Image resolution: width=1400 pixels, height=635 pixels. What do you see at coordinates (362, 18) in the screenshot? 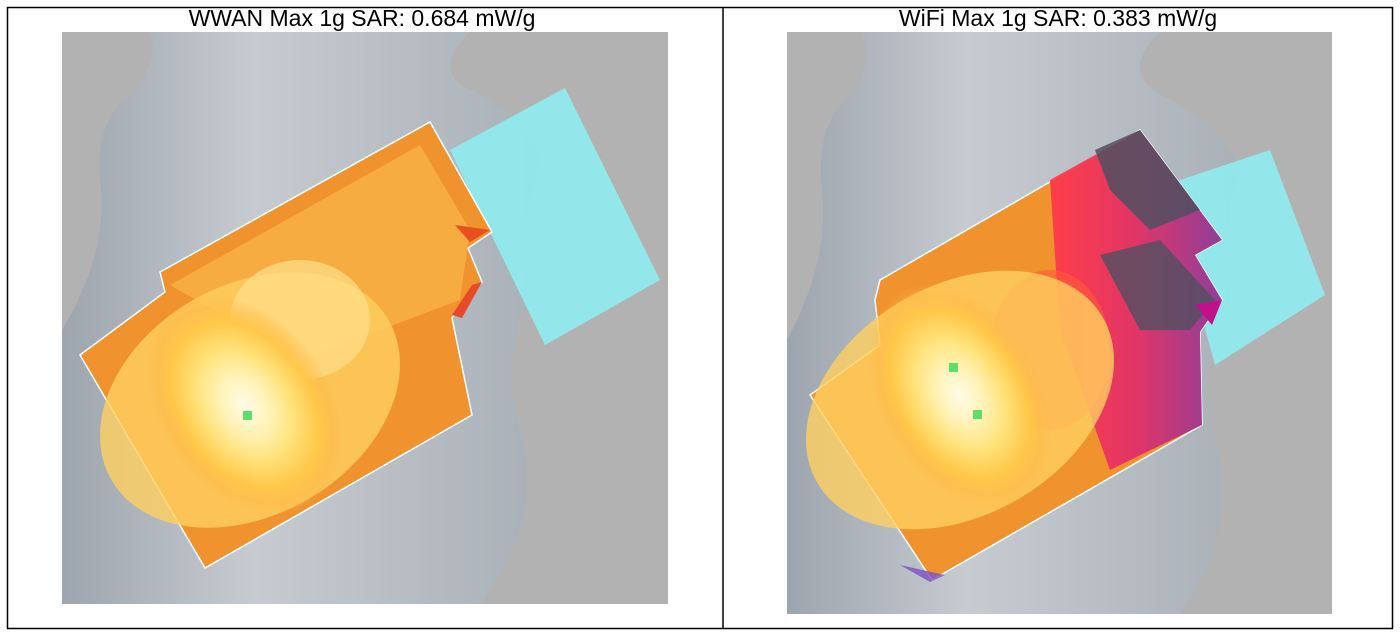
I see `cell-caption: WWAN Max 1g SAR: 0.684 mW/g` at bounding box center [362, 18].